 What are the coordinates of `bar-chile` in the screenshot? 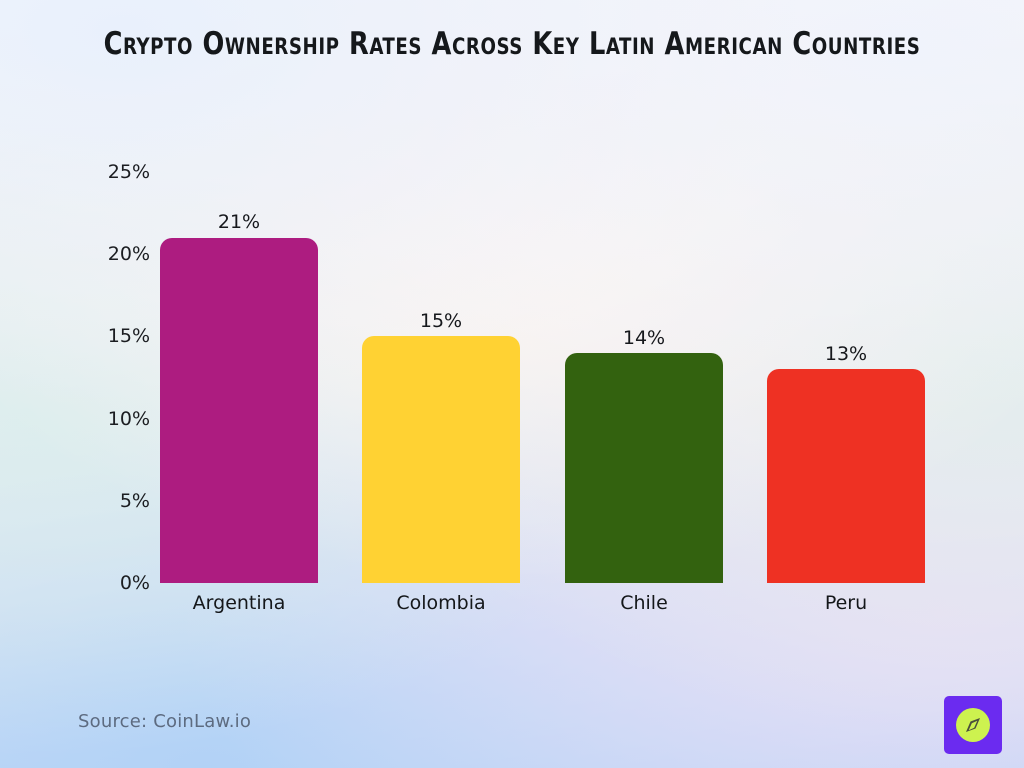 It's located at (644, 468).